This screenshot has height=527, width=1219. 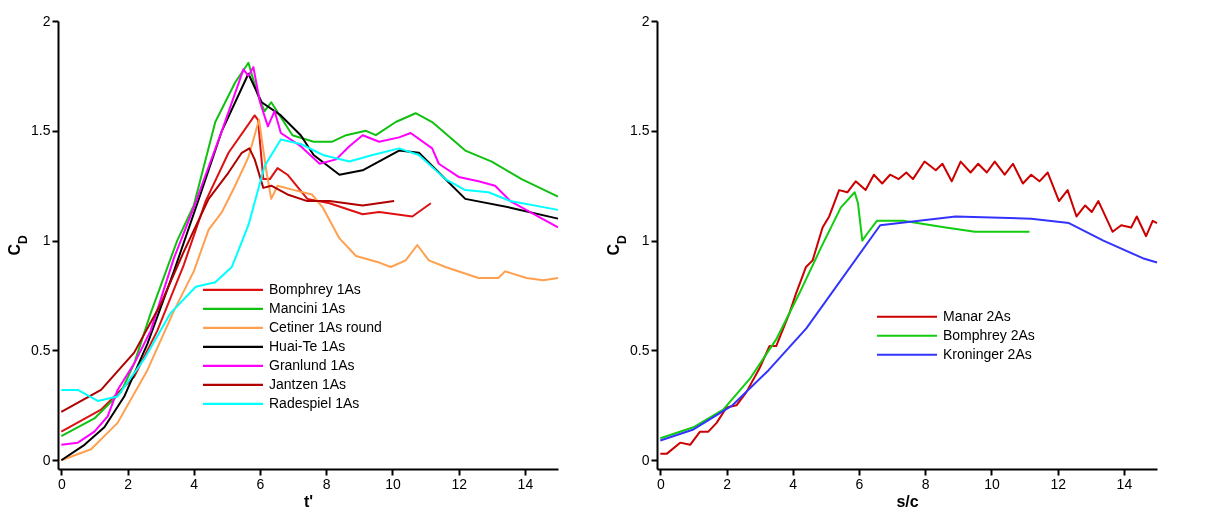 I want to click on legend-label: Bomphrey 2As, so click(x=989, y=334).